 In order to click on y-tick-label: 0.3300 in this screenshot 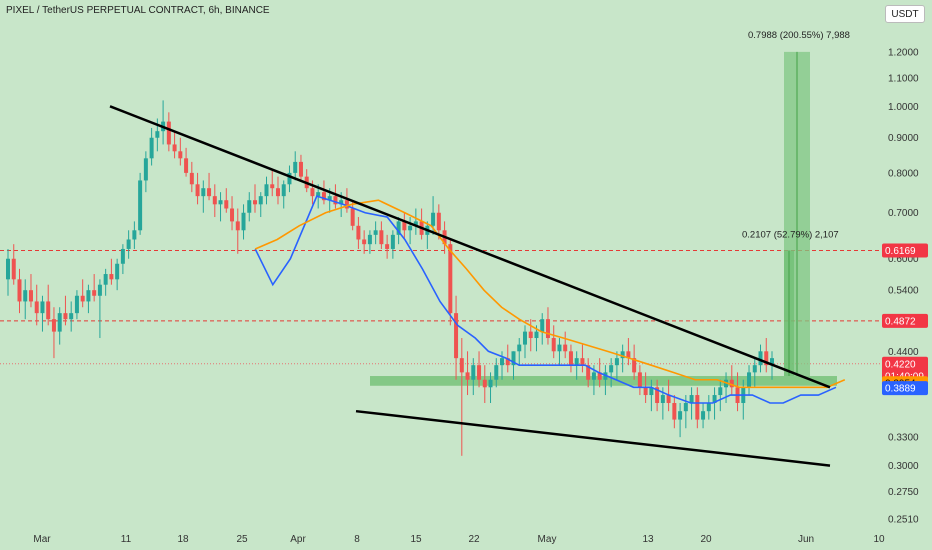, I will do `click(903, 438)`.